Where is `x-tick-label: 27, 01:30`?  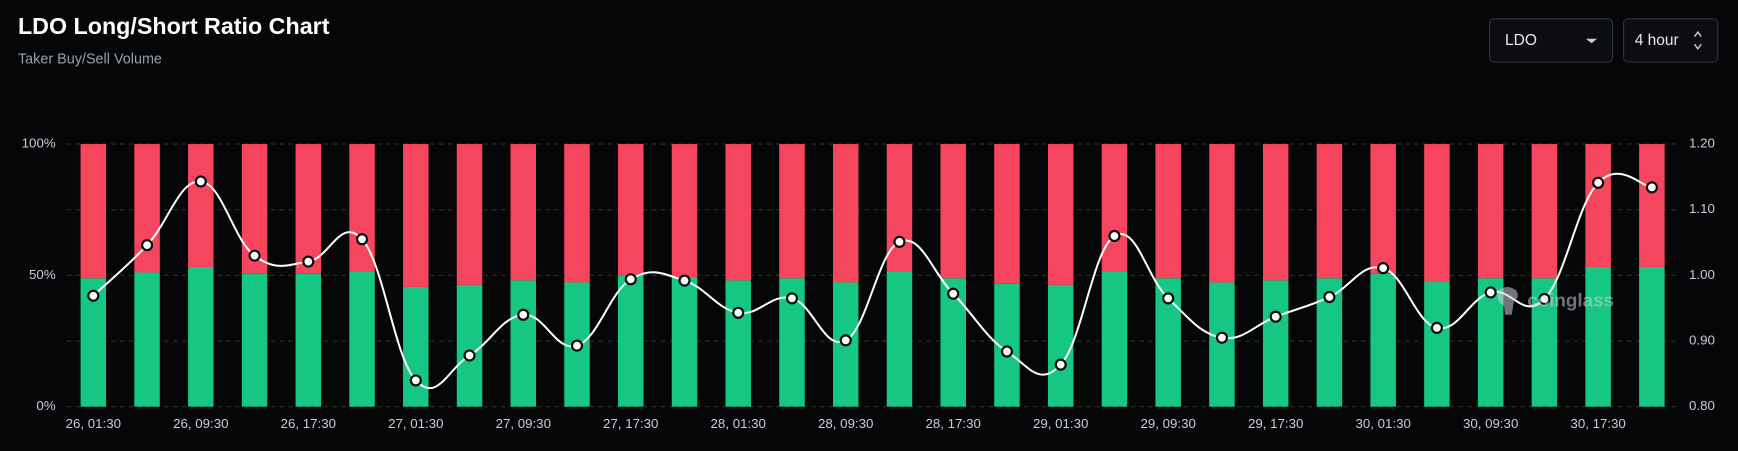 x-tick-label: 27, 01:30 is located at coordinates (415, 423).